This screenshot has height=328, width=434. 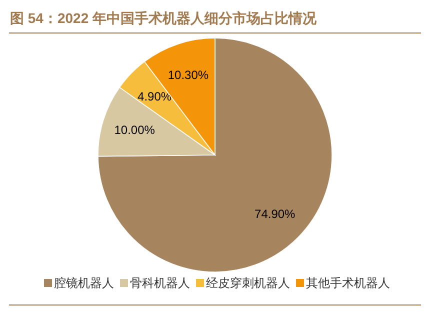 What do you see at coordinates (348, 283) in the screenshot?
I see `legend-label: 其他手术机器人` at bounding box center [348, 283].